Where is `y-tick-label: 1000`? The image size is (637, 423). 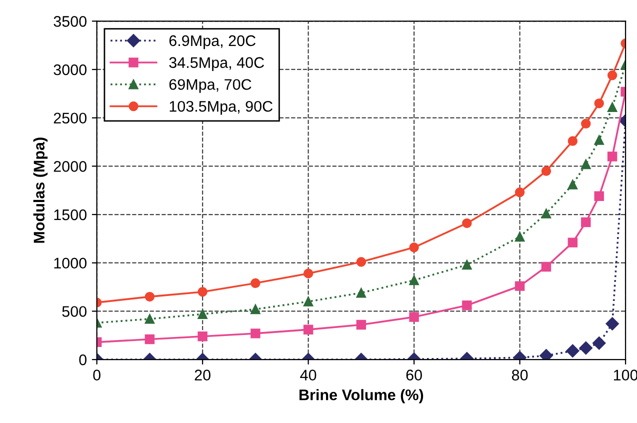 y-tick-label: 1000 is located at coordinates (70, 263).